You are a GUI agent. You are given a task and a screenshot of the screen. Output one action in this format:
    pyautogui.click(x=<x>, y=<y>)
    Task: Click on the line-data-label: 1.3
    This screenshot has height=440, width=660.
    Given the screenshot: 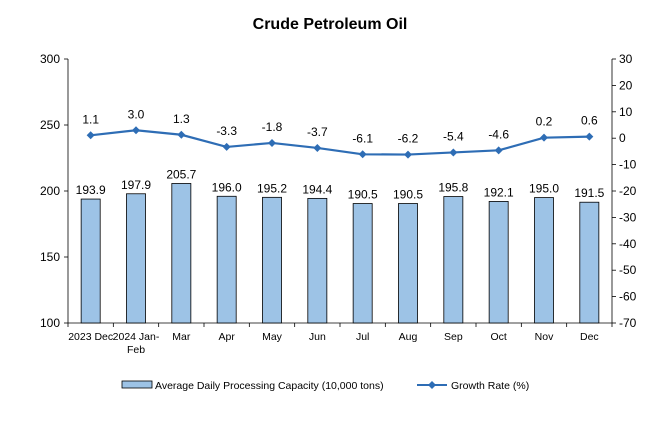 What is the action you would take?
    pyautogui.click(x=181, y=119)
    